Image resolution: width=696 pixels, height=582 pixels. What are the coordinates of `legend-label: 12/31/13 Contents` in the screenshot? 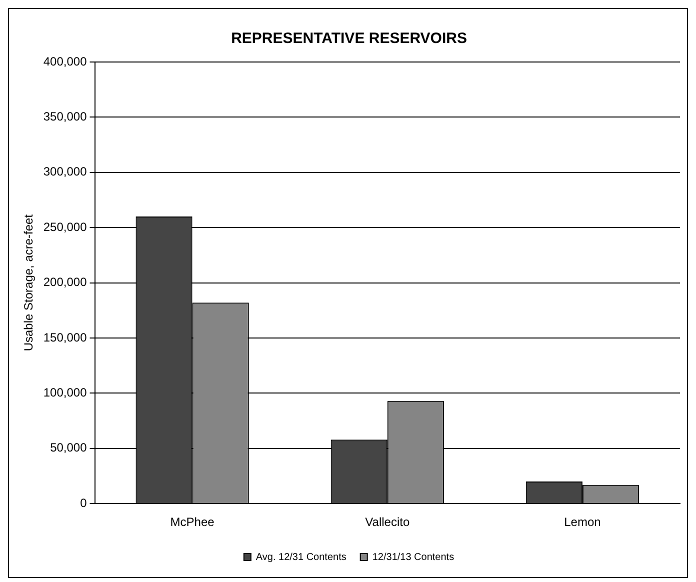 It's located at (413, 557).